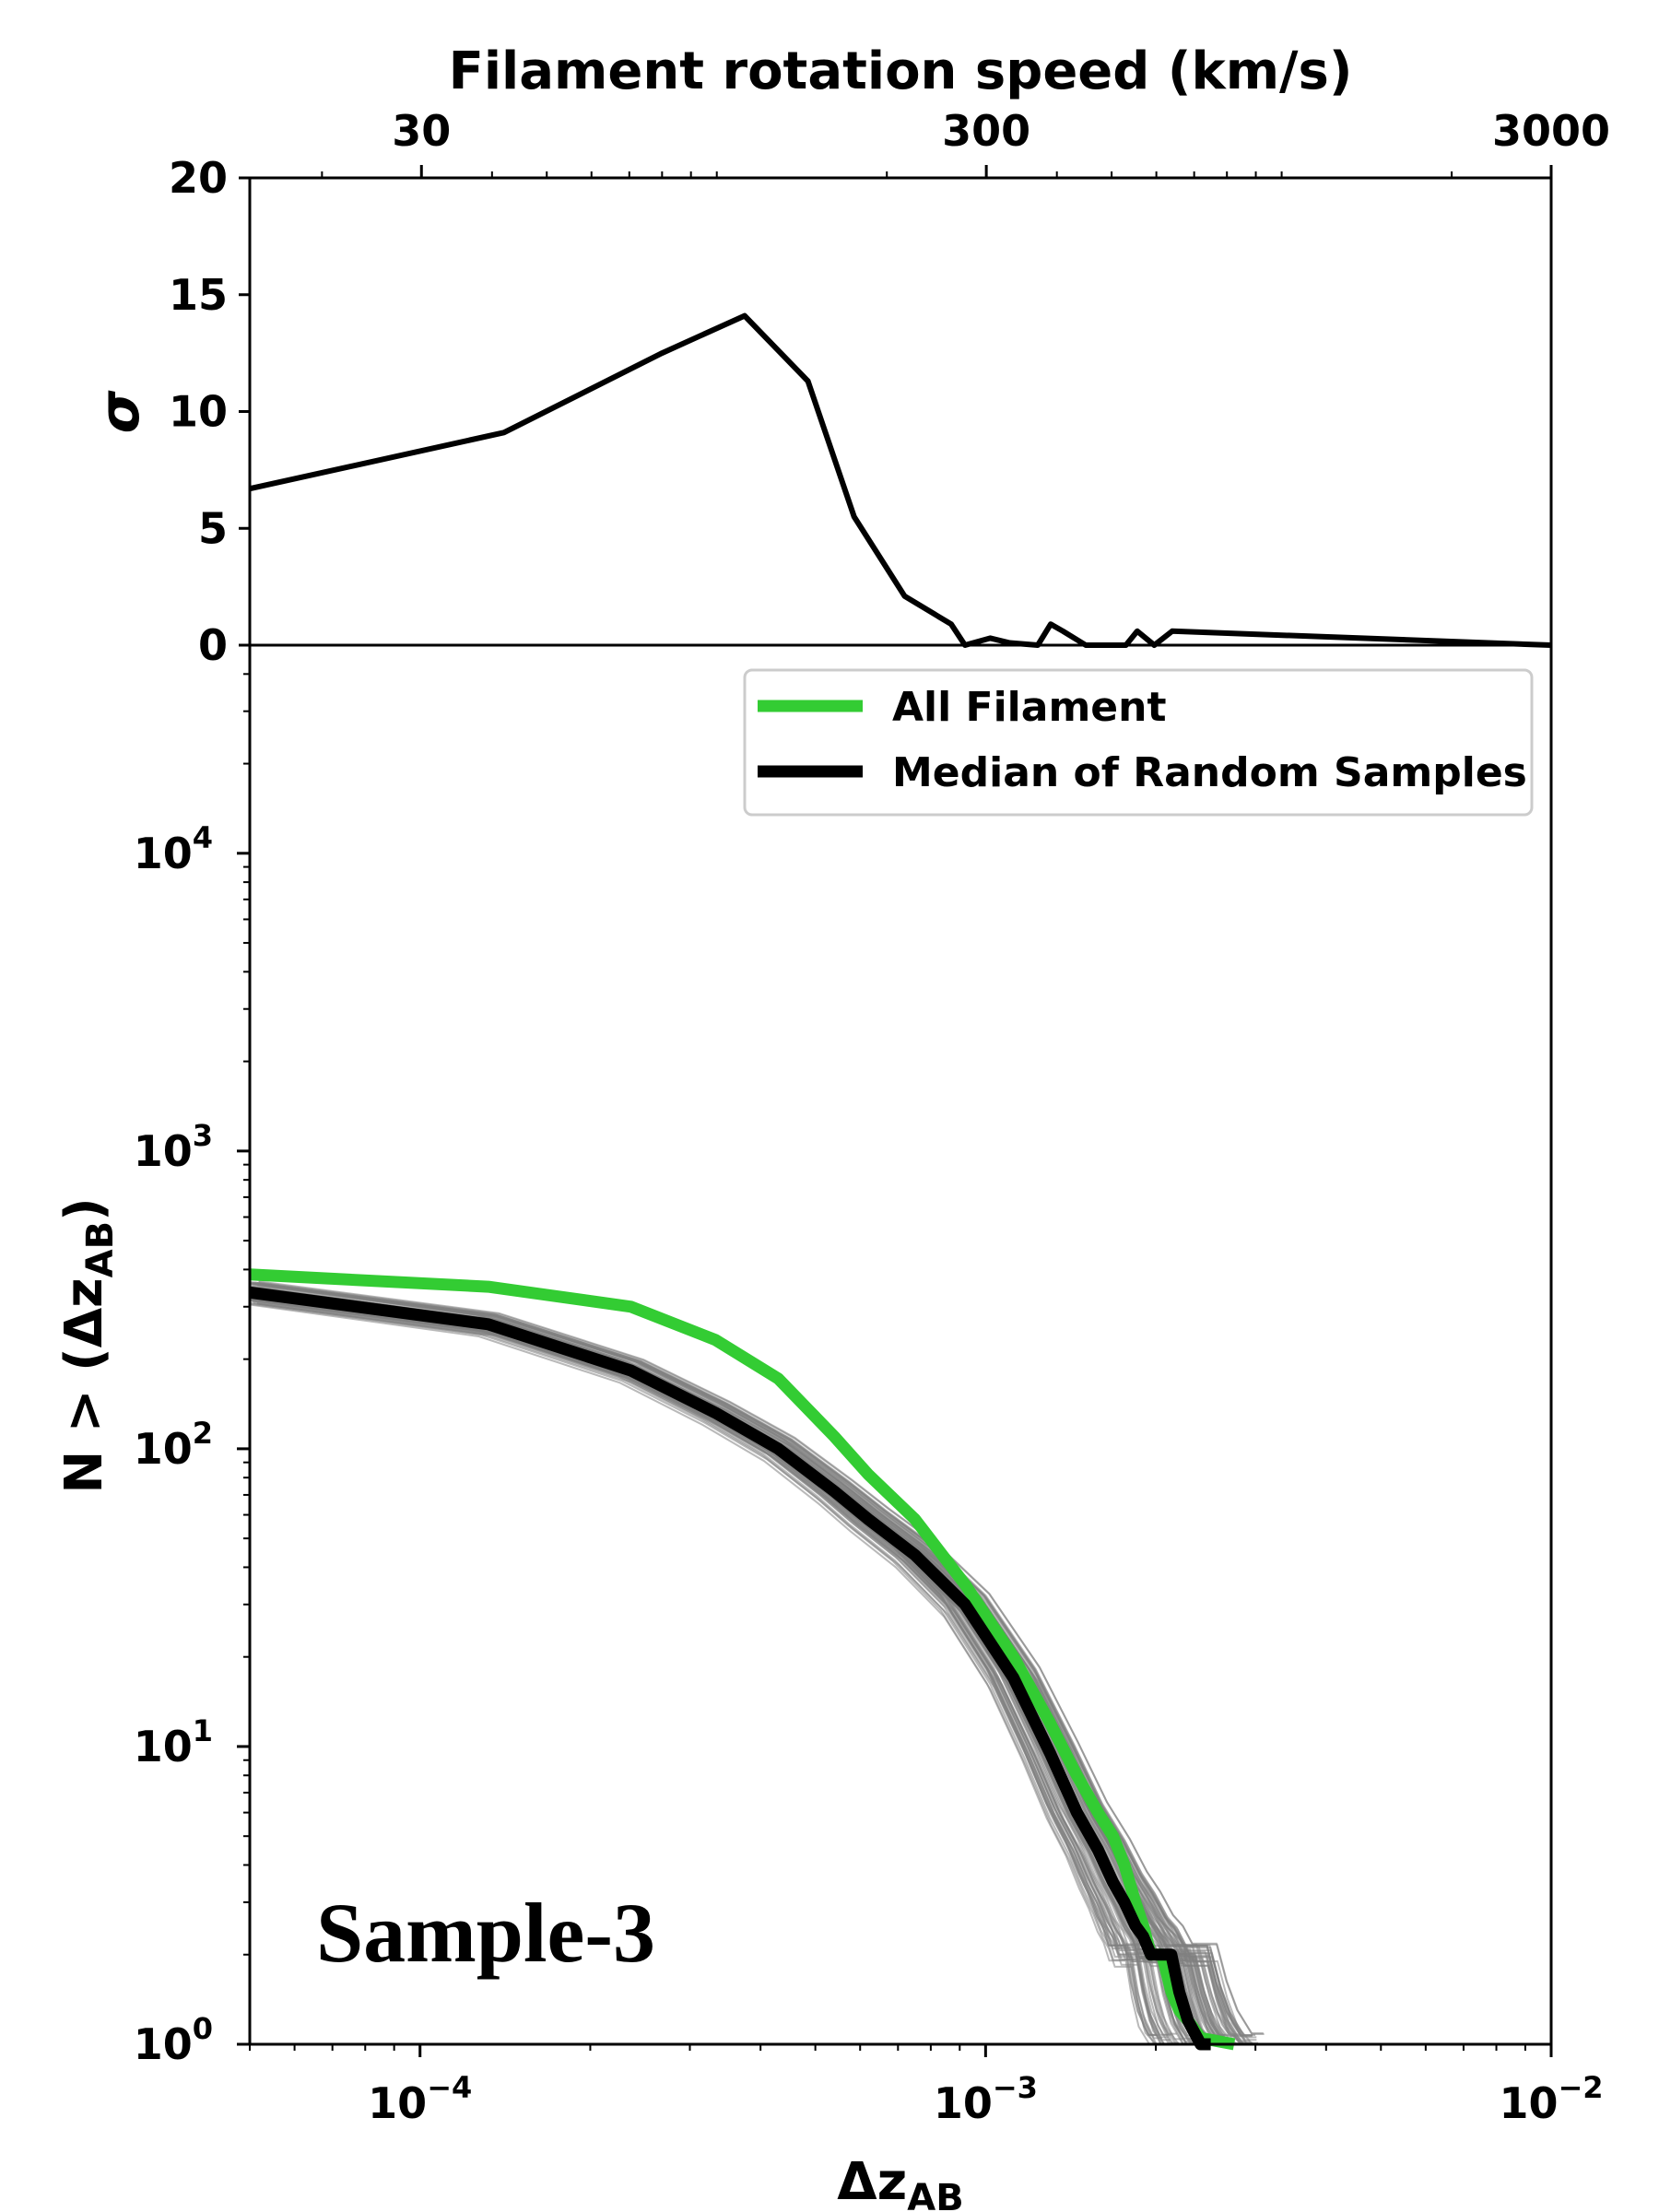  I want to click on y-axis-title: N > (ΔzAB), so click(88, 1345).